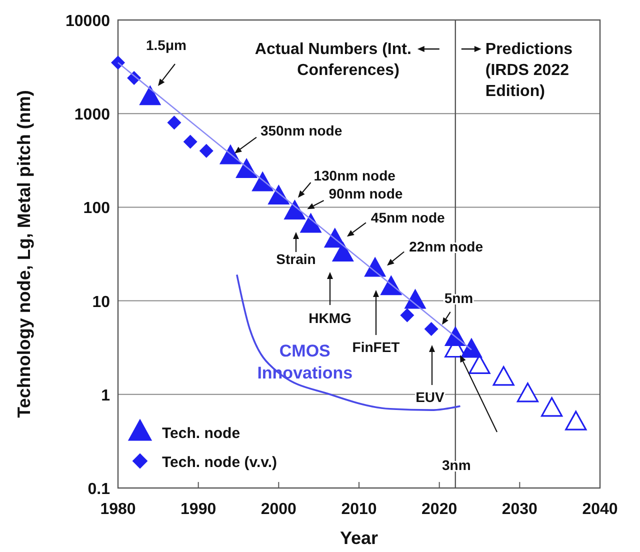 Image resolution: width=640 pixels, height=552 pixels. Describe the element at coordinates (105, 395) in the screenshot. I see `y-tick-label: 1` at that location.